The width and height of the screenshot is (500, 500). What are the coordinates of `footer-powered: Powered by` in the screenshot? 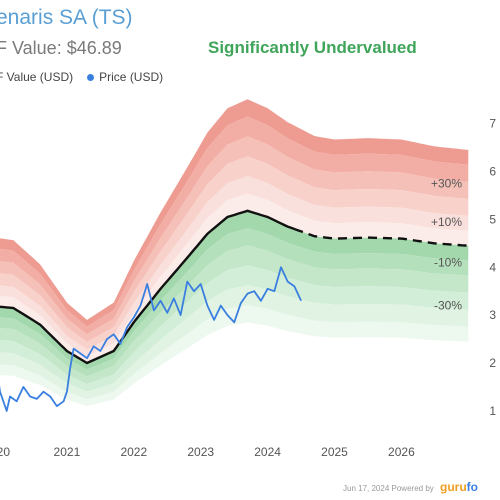 It's located at (412, 488).